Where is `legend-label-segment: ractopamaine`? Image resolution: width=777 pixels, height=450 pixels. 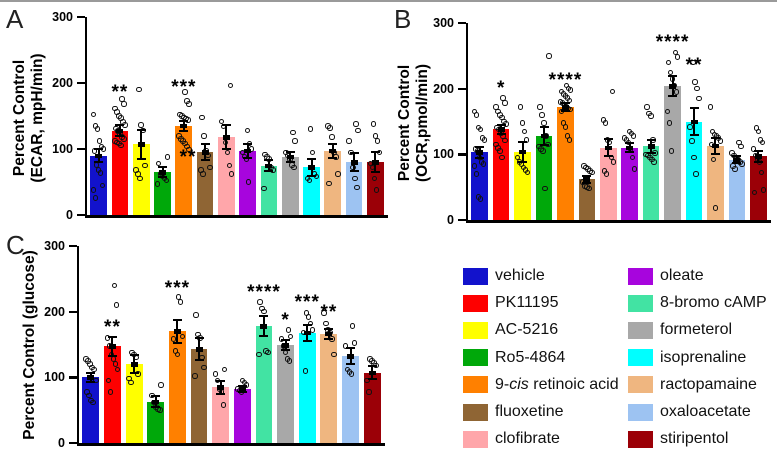
legend-label-segment: ractopamaine is located at coordinates (708, 384).